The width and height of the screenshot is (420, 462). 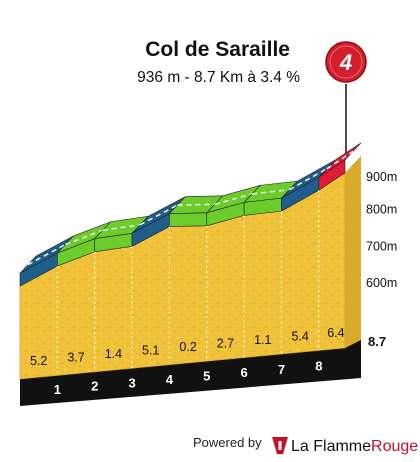 What do you see at coordinates (113, 354) in the screenshot?
I see `gradient-label-3: 1.4` at bounding box center [113, 354].